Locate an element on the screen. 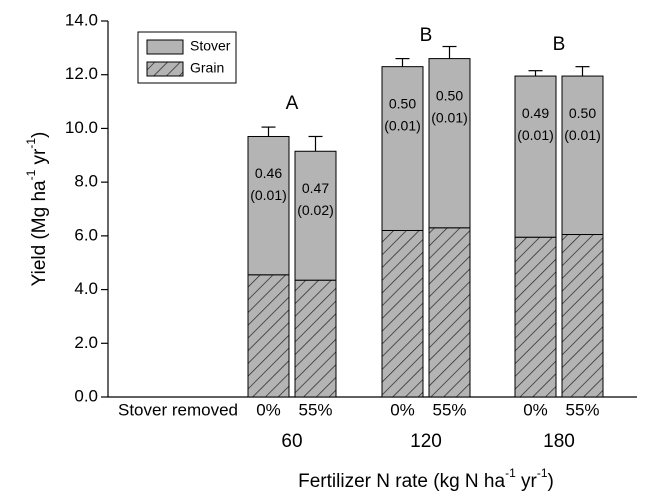 This screenshot has height=501, width=652. bar-label: 0.49 is located at coordinates (535, 113).